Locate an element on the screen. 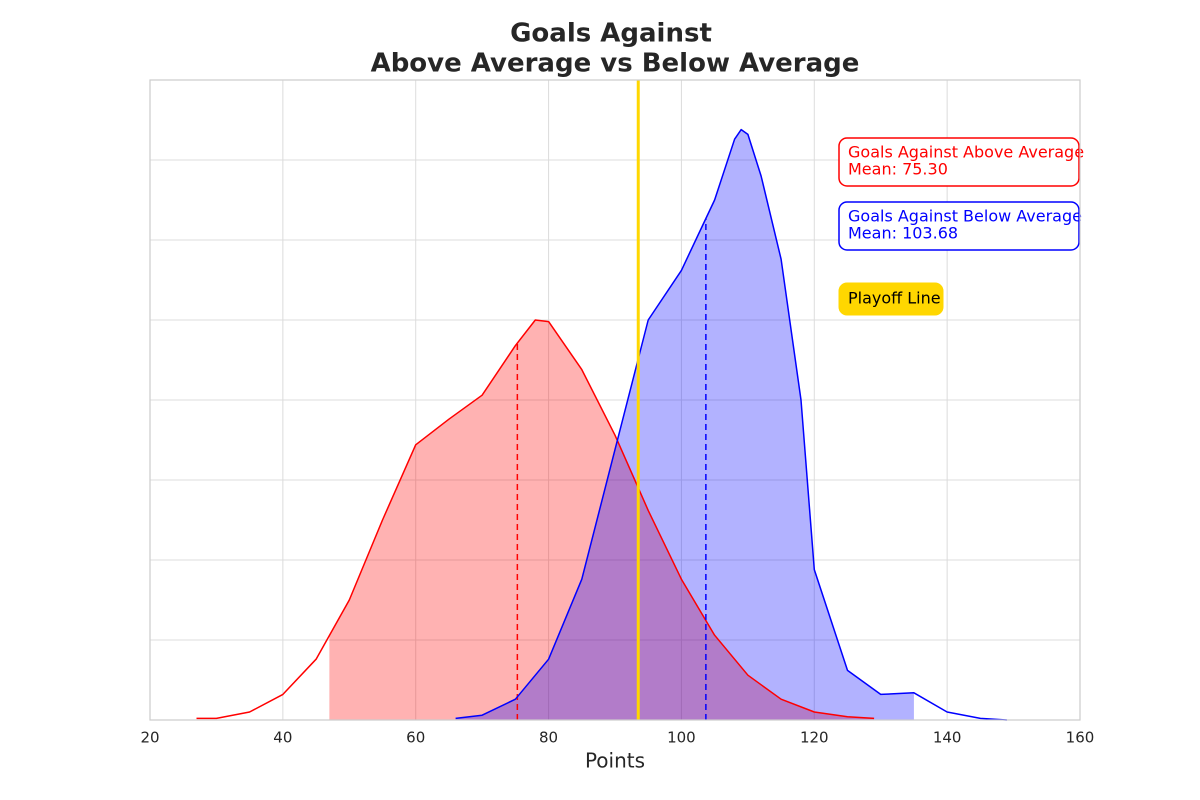 The height and width of the screenshot is (800, 1200). annotation-name: Goals Against Above Average is located at coordinates (966, 152).